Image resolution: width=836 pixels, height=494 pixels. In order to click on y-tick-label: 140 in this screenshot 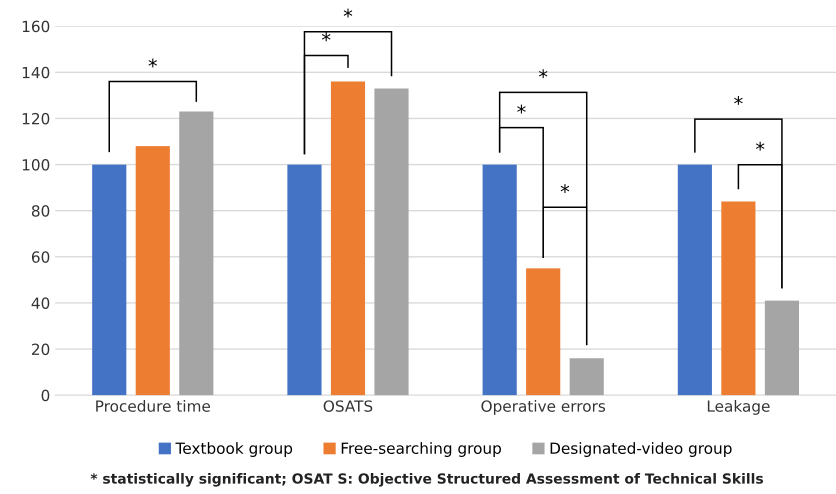, I will do `click(36, 72)`.